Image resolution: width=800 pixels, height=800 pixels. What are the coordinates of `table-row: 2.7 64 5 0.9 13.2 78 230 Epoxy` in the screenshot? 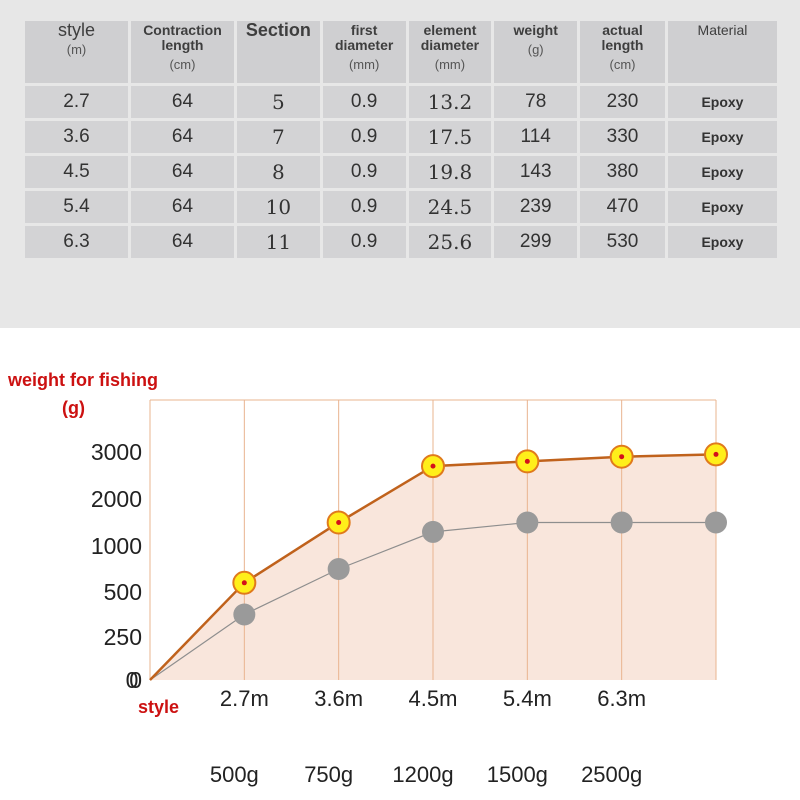 It's located at (401, 102).